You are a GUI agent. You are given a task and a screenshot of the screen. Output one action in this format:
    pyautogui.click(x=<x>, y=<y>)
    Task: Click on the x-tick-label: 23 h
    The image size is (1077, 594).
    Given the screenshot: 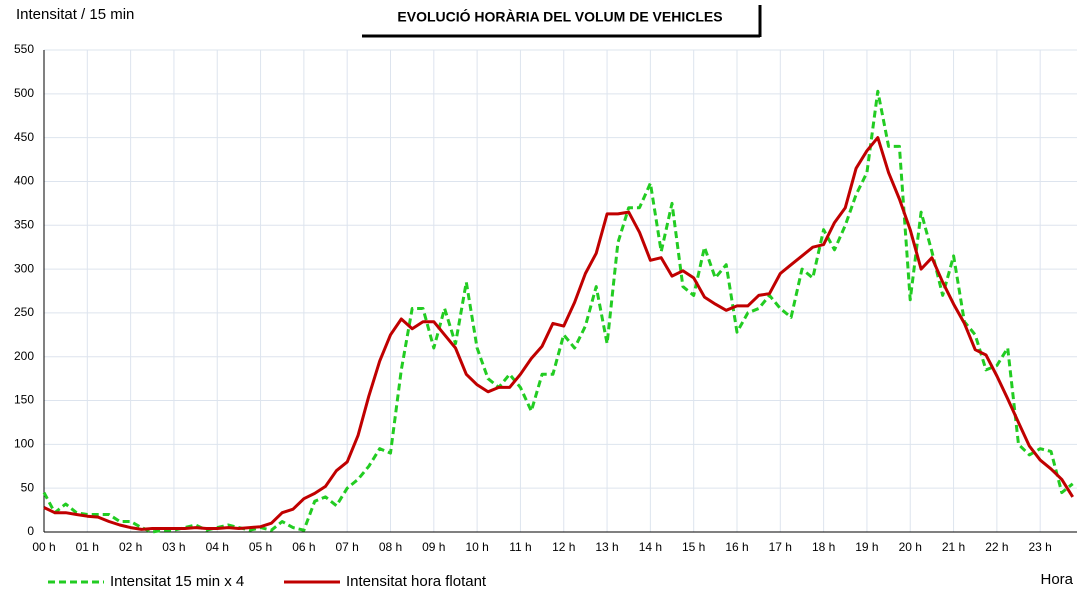 What is the action you would take?
    pyautogui.click(x=1040, y=547)
    